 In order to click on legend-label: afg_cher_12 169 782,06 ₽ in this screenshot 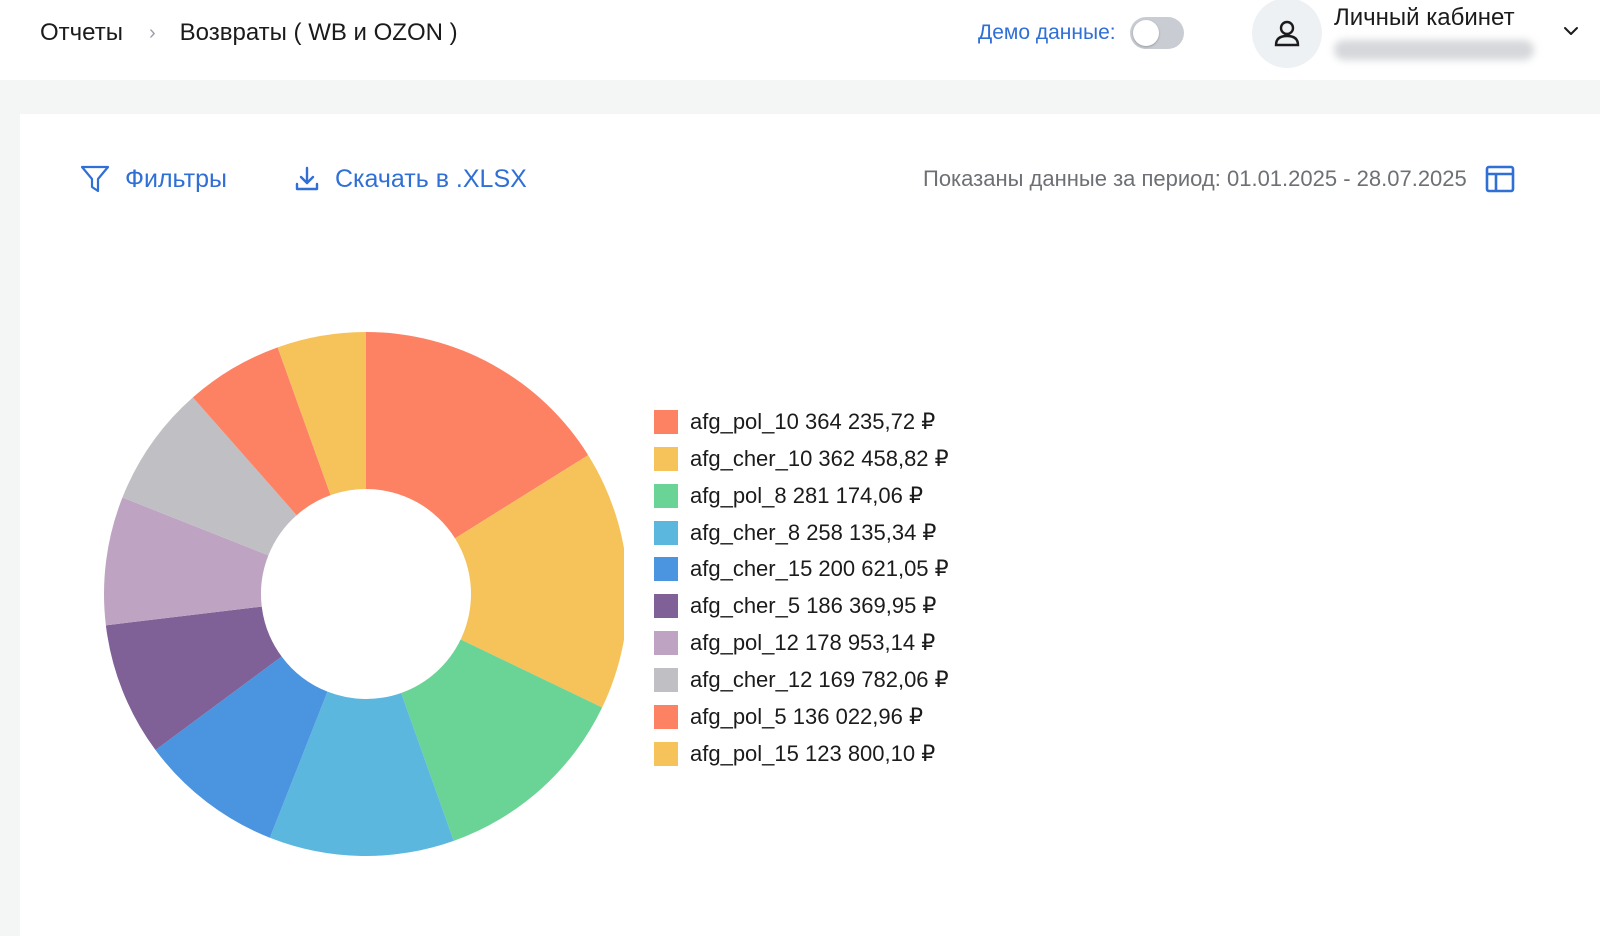, I will do `click(819, 679)`.